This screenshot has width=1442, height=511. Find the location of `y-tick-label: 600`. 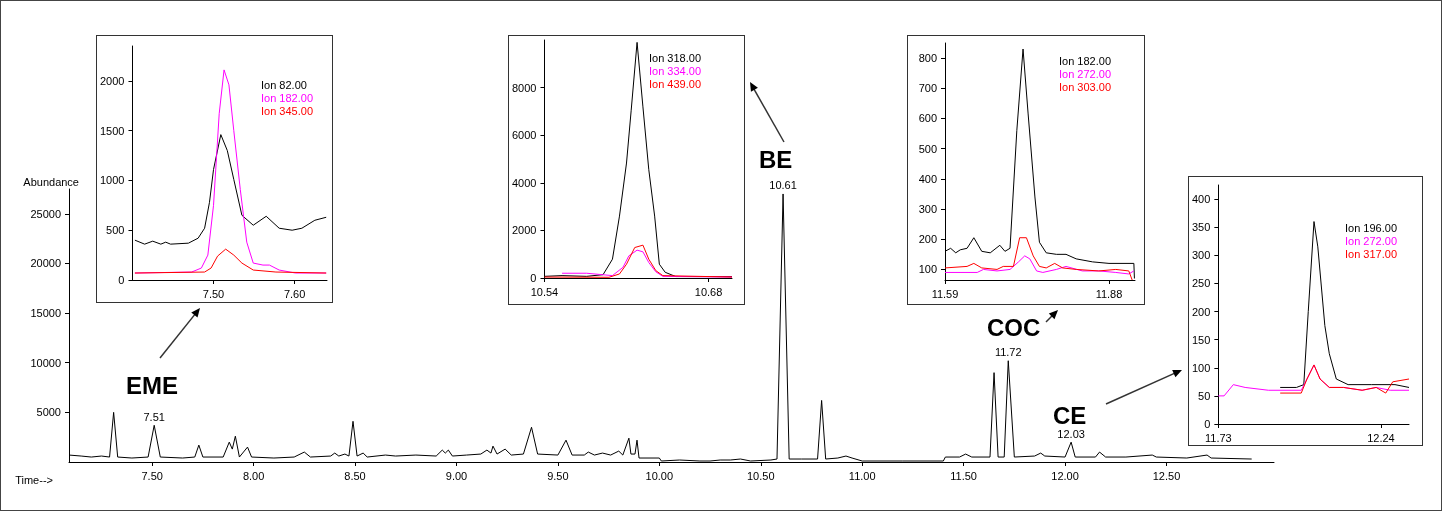

y-tick-label: 600 is located at coordinates (927, 118).